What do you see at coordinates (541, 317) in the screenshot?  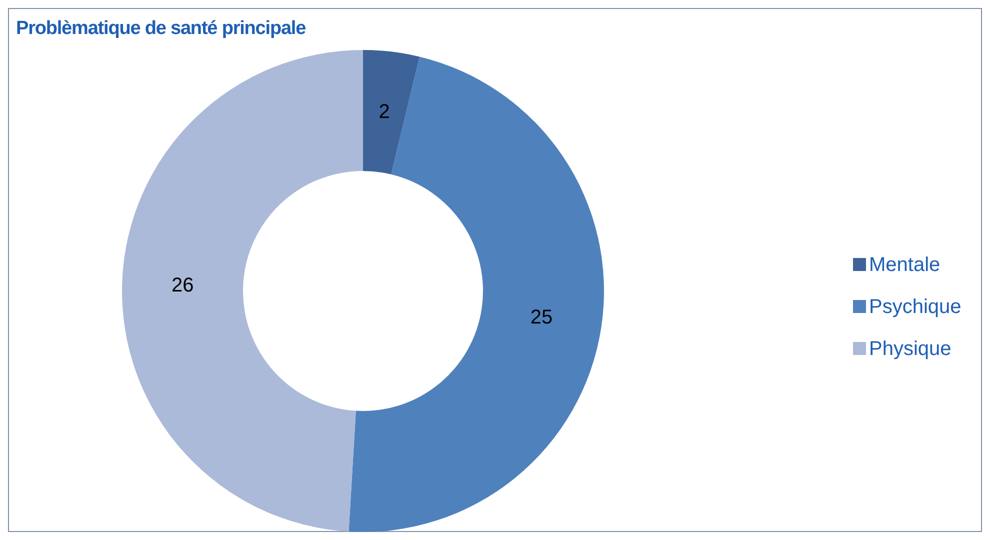 I see `data-label: 25` at bounding box center [541, 317].